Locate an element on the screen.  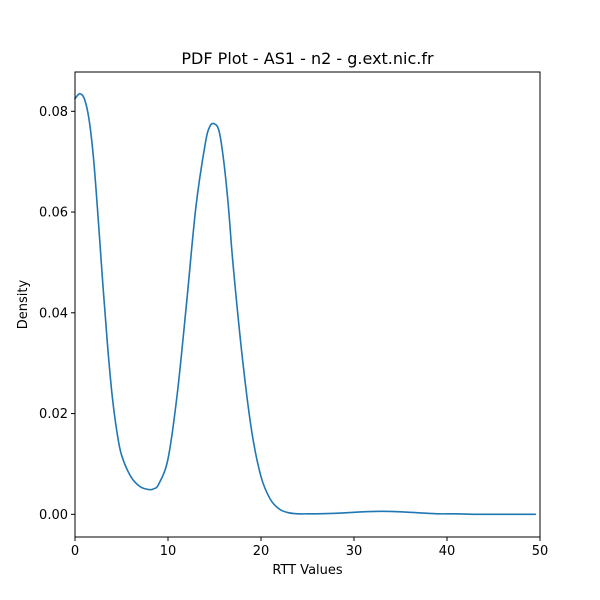
y-tick-label: 0.08 is located at coordinates (53, 112).